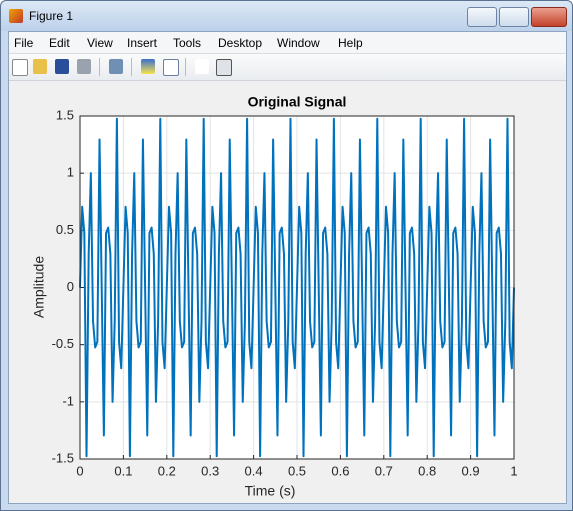 The height and width of the screenshot is (511, 573). I want to click on legend-button, so click(171, 67).